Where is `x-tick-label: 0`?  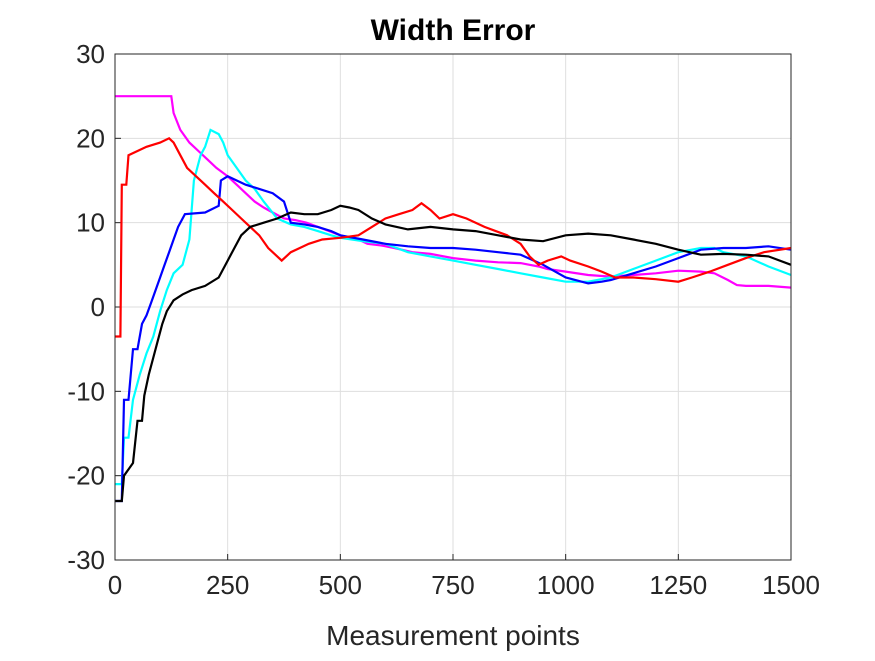
x-tick-label: 0 is located at coordinates (115, 585).